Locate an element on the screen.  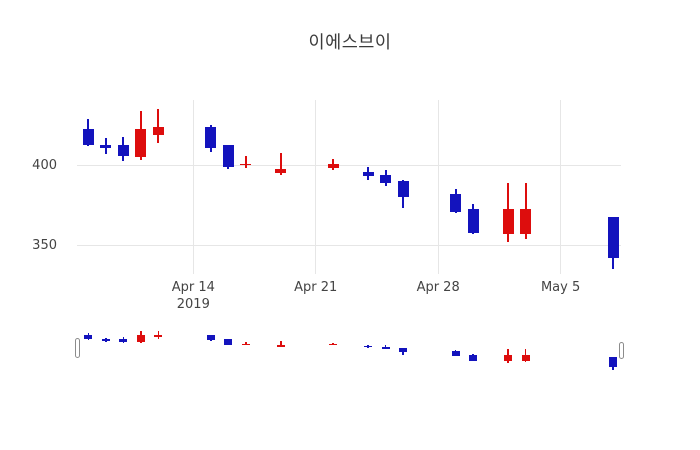
rangeslider-left-handle is located at coordinates (77, 348).